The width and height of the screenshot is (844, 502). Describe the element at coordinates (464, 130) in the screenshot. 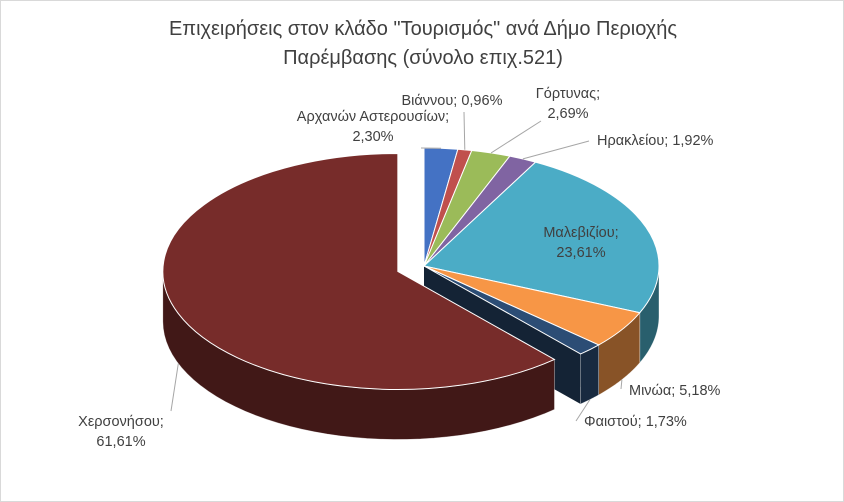

I see `slice-1-leader-line` at that location.